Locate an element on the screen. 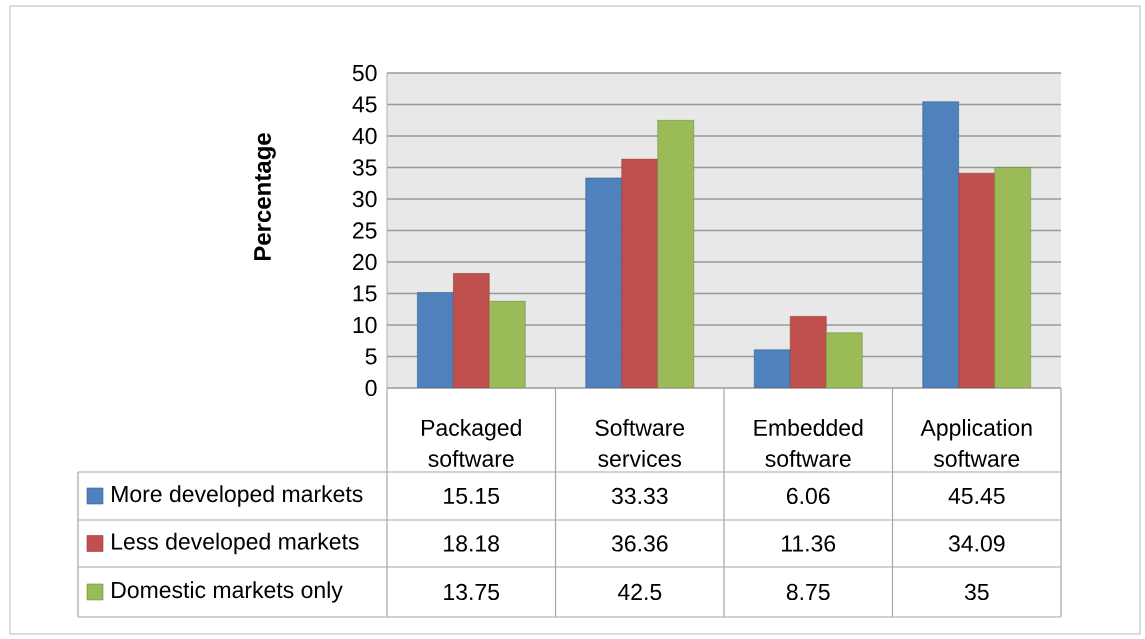  y-tick-label: 0 is located at coordinates (371, 388).